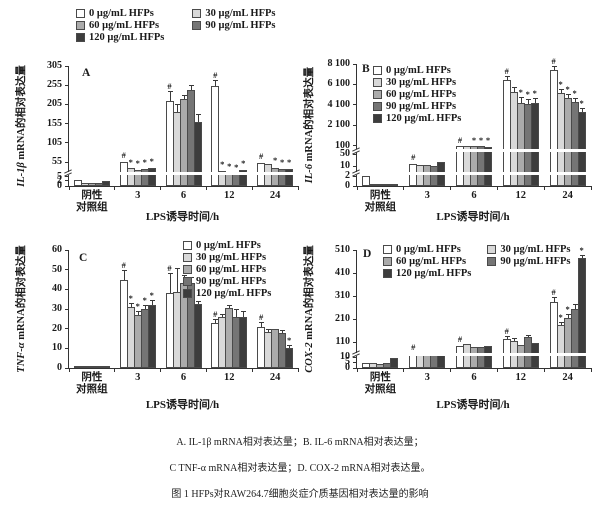 The height and width of the screenshot is (513, 600). What do you see at coordinates (54, 142) in the screenshot?
I see `y-tick-label: 105` at bounding box center [54, 142].